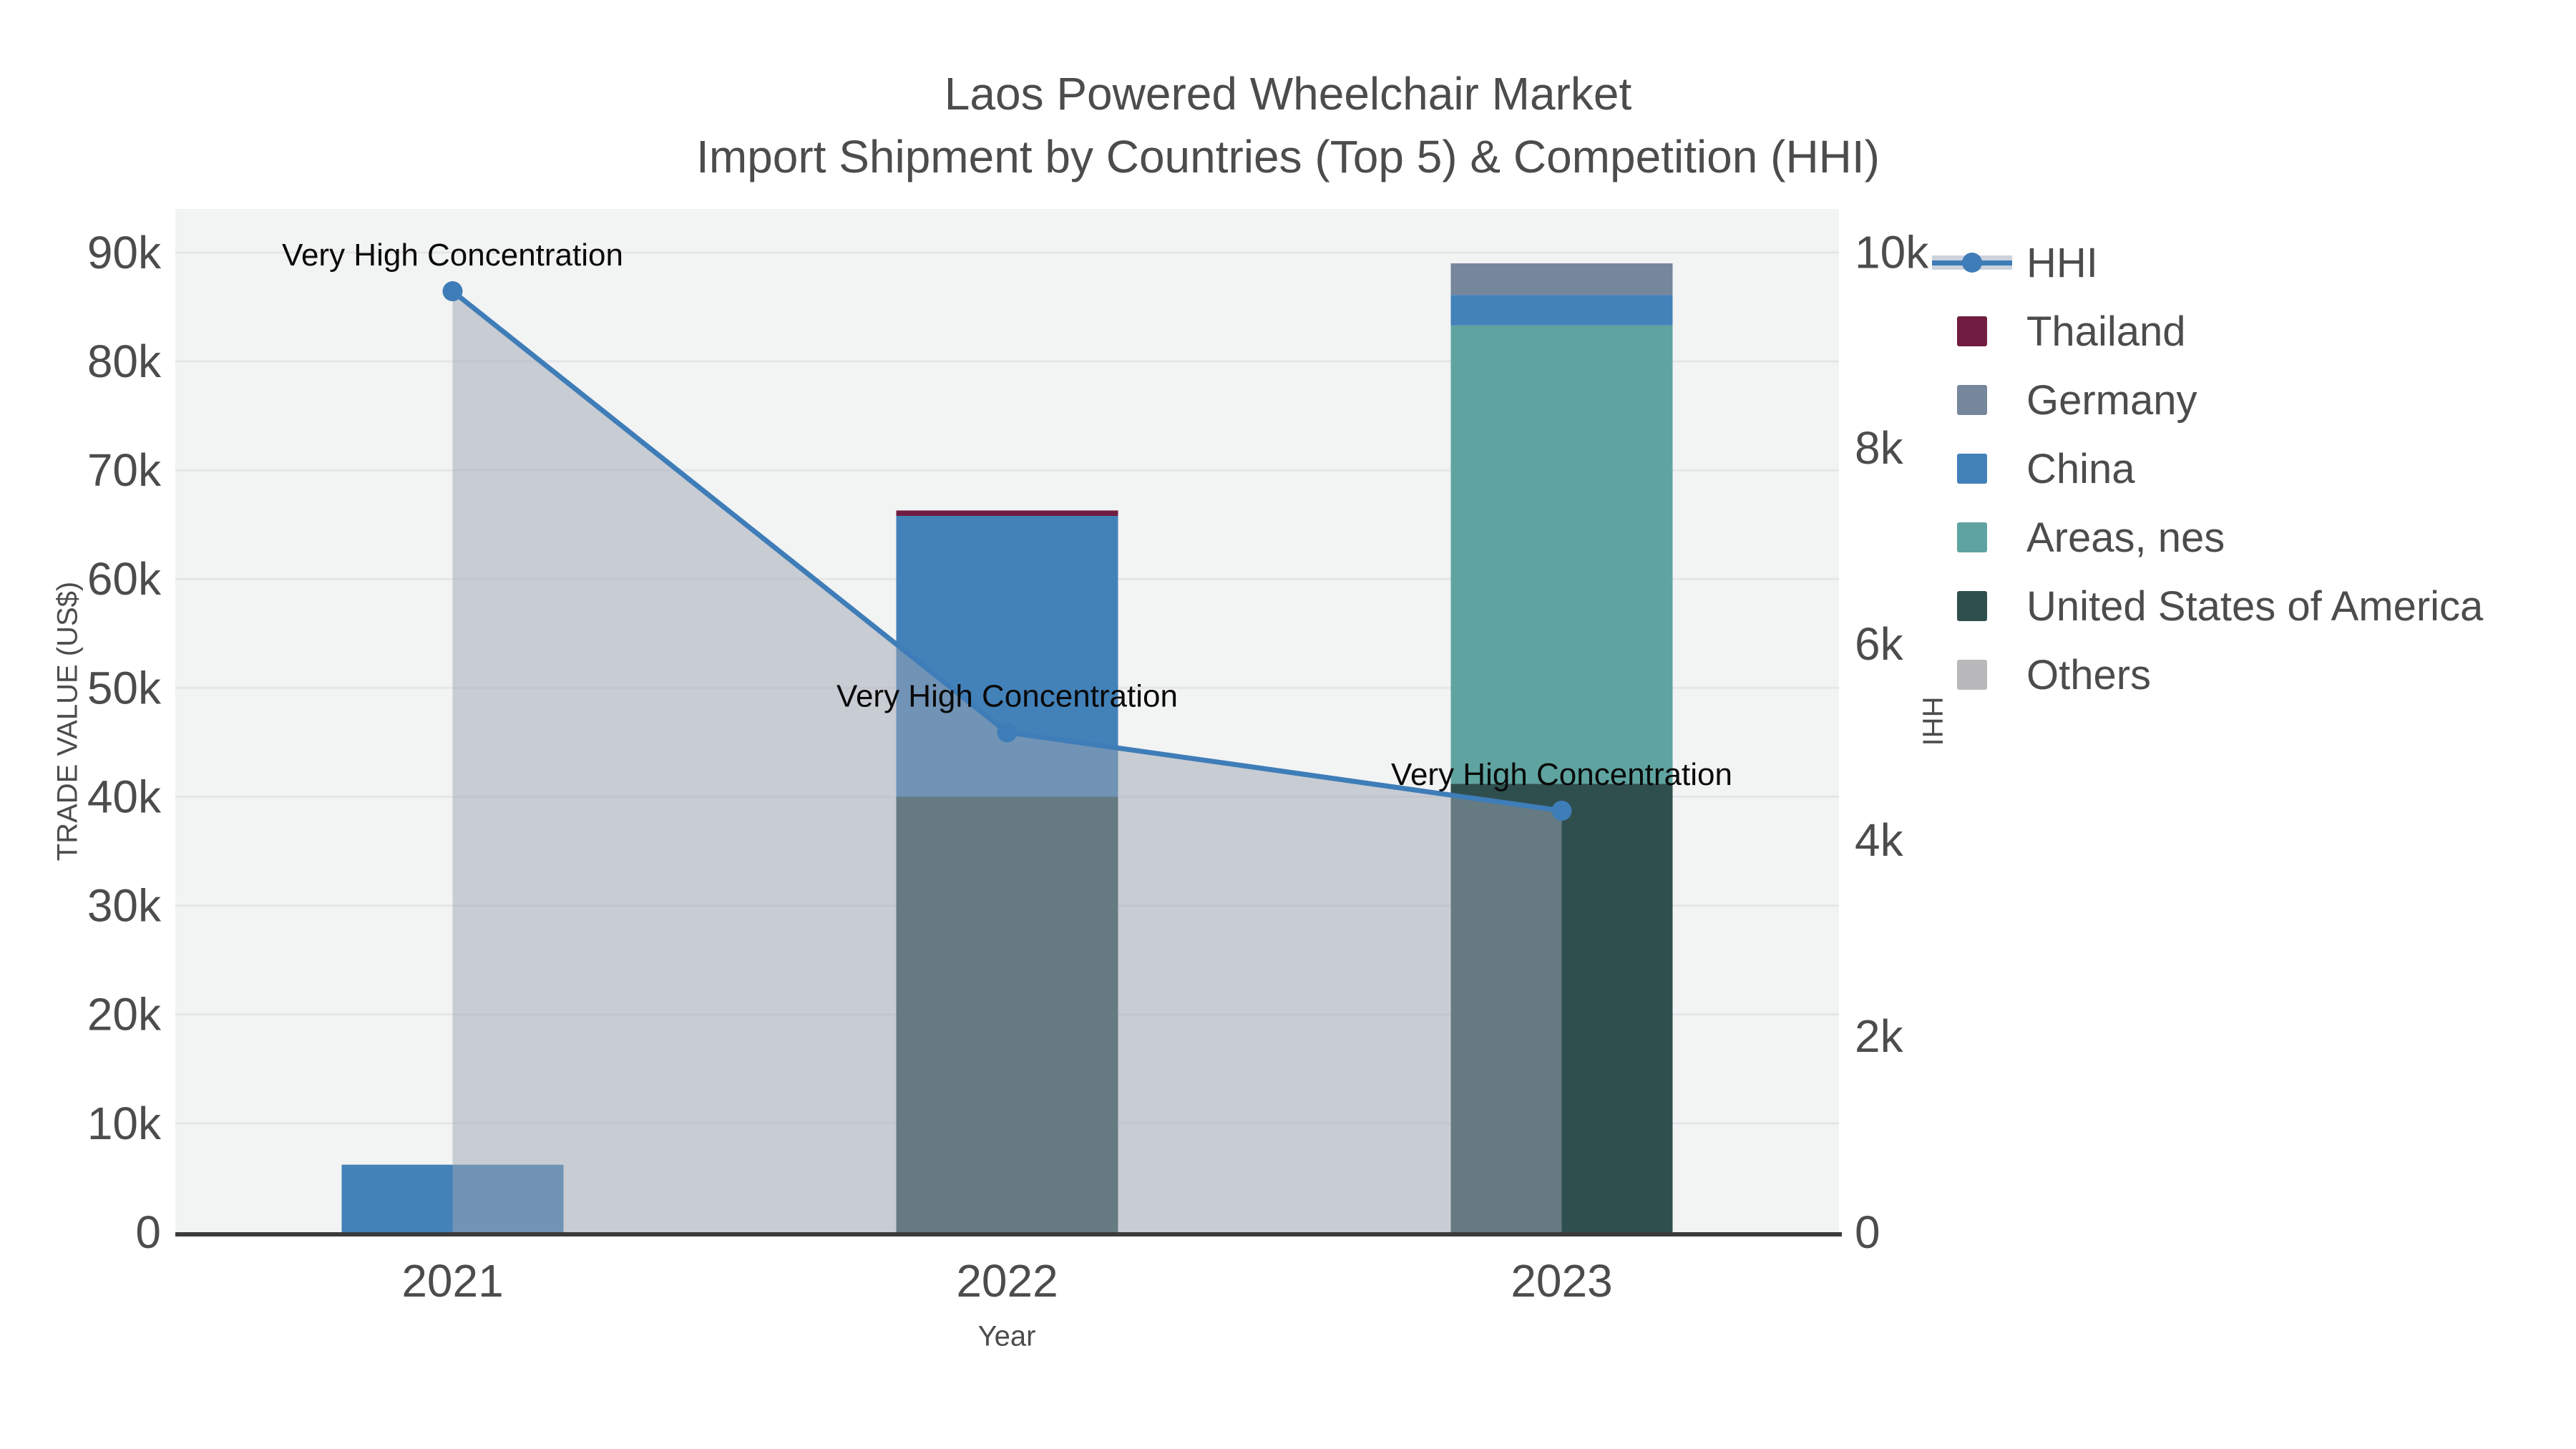  Describe the element at coordinates (2207, 400) in the screenshot. I see `legend-item-germany: Germany` at that location.